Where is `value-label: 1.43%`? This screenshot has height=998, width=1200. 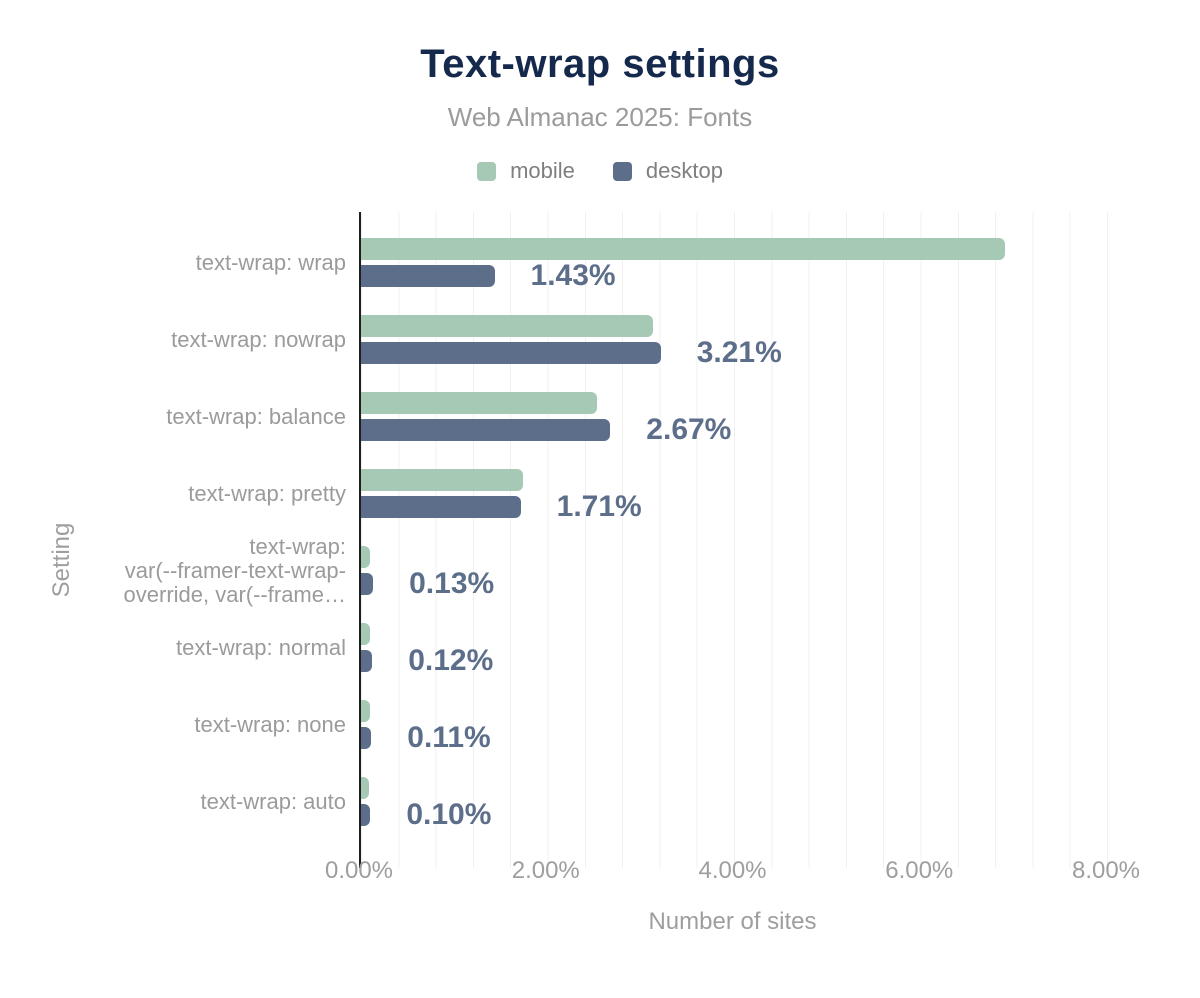 value-label: 1.43% is located at coordinates (573, 275).